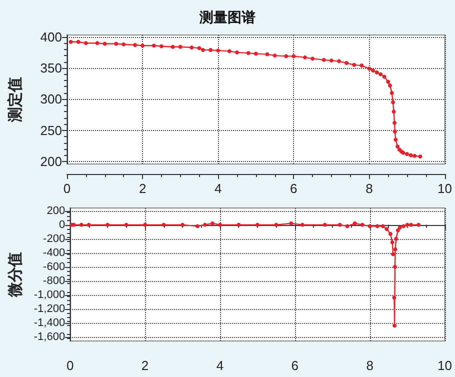 The height and width of the screenshot is (377, 455). Describe the element at coordinates (50, 294) in the screenshot. I see `y-tick-label: -1,000` at that location.